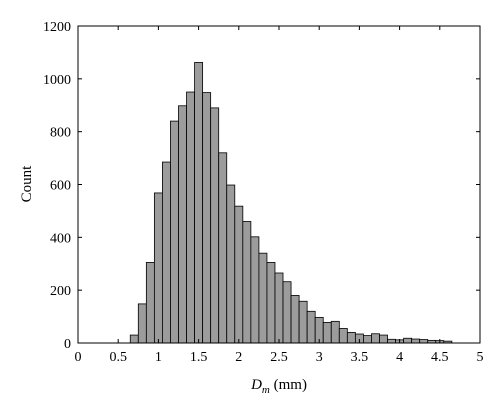 This screenshot has height=410, width=500. Describe the element at coordinates (199, 357) in the screenshot. I see `x-tick-label: 1.5` at that location.